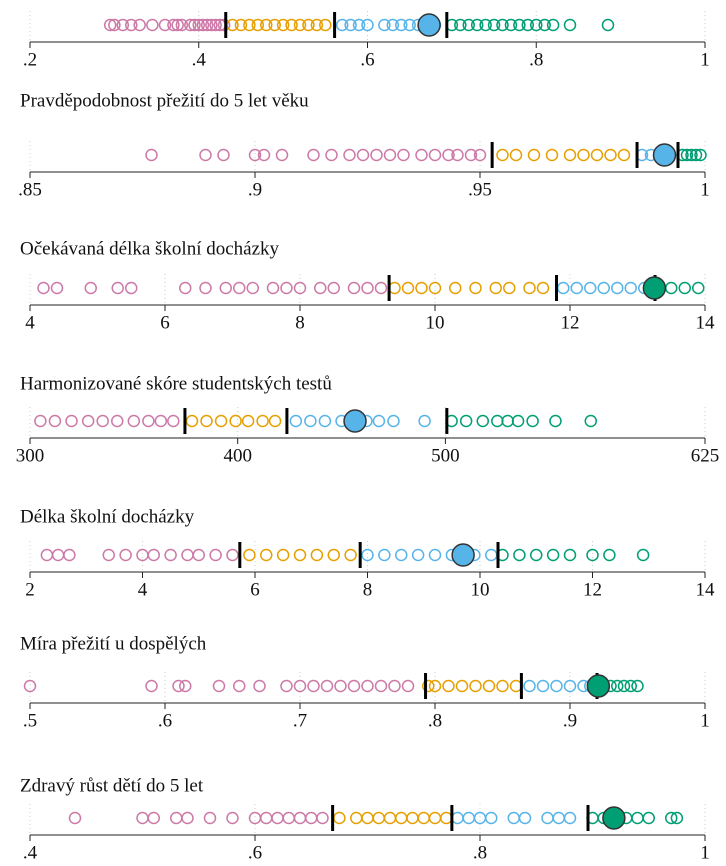  Describe the element at coordinates (480, 189) in the screenshot. I see `x-tick-label: .95` at that location.